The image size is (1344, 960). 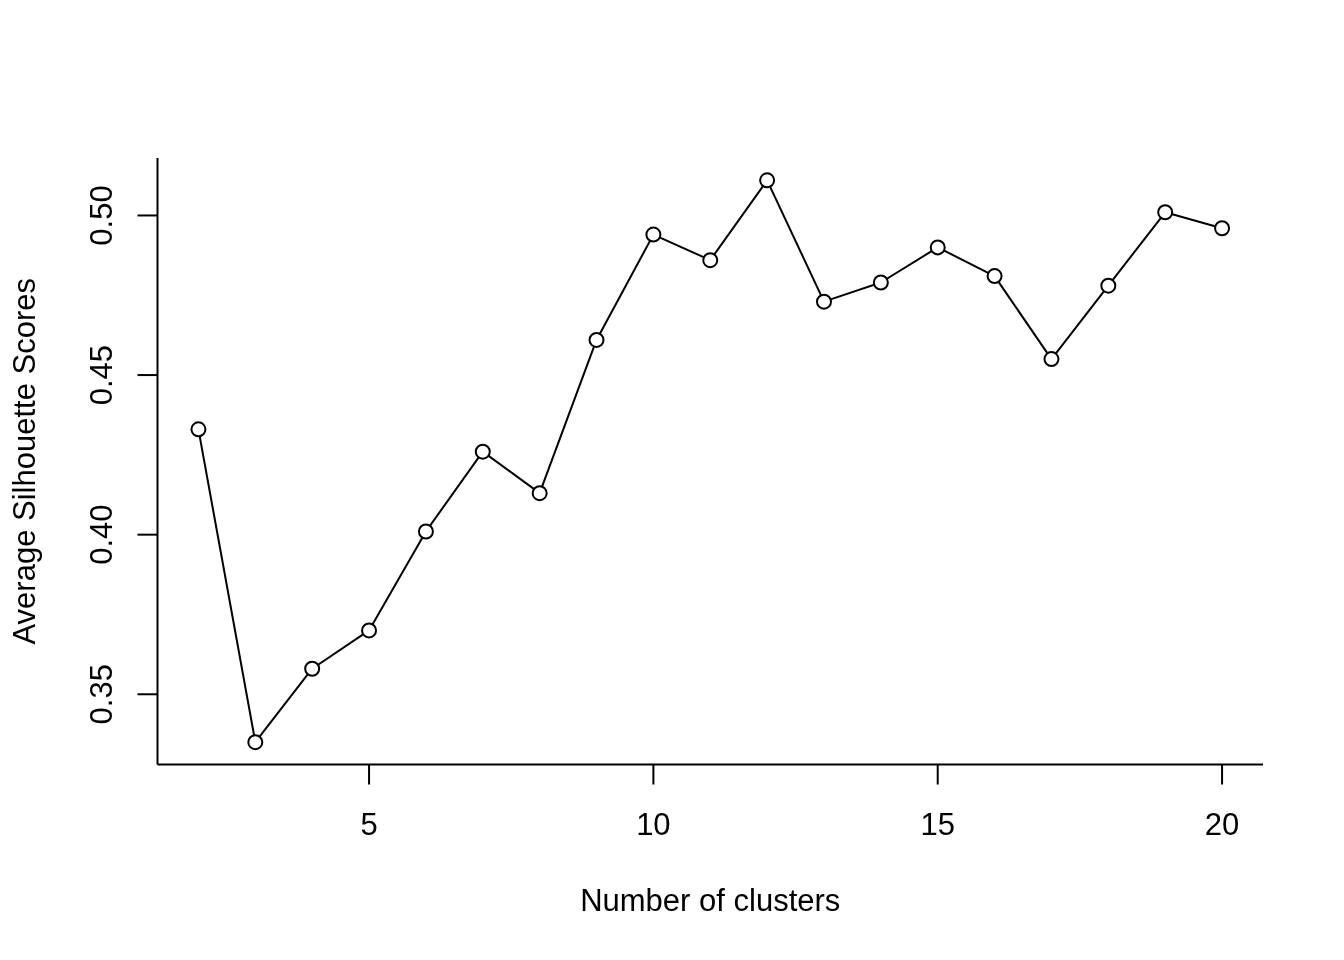 What do you see at coordinates (101, 215) in the screenshot?
I see `y-tick-label: 0.50` at bounding box center [101, 215].